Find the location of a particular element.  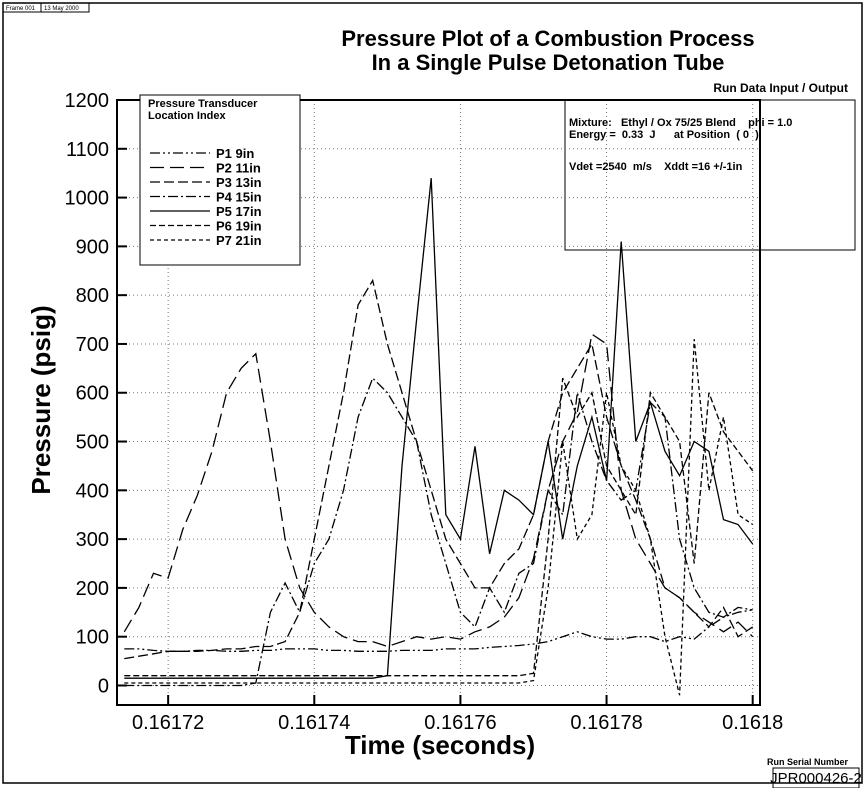

legend-label: P7 21in is located at coordinates (239, 240).